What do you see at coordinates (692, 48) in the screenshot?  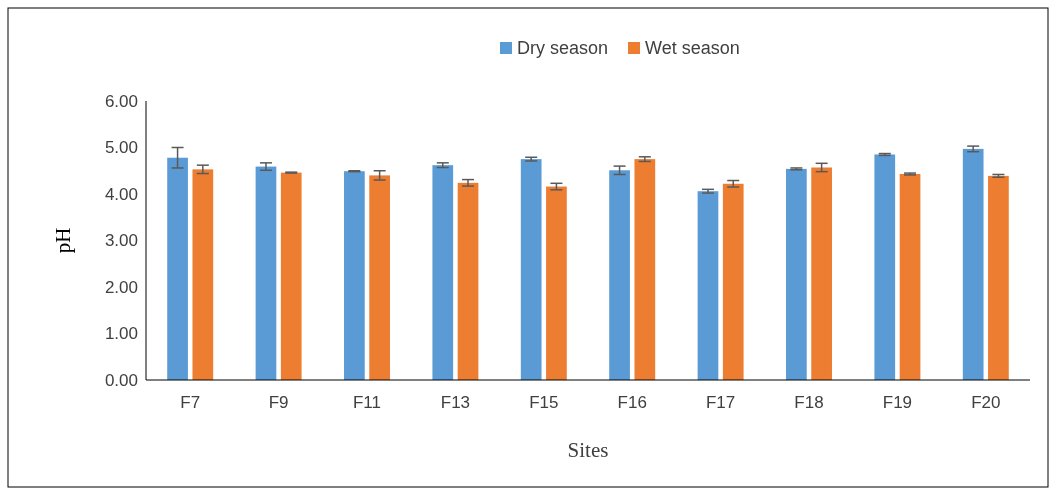 I see `legend-label: Wet season` at bounding box center [692, 48].